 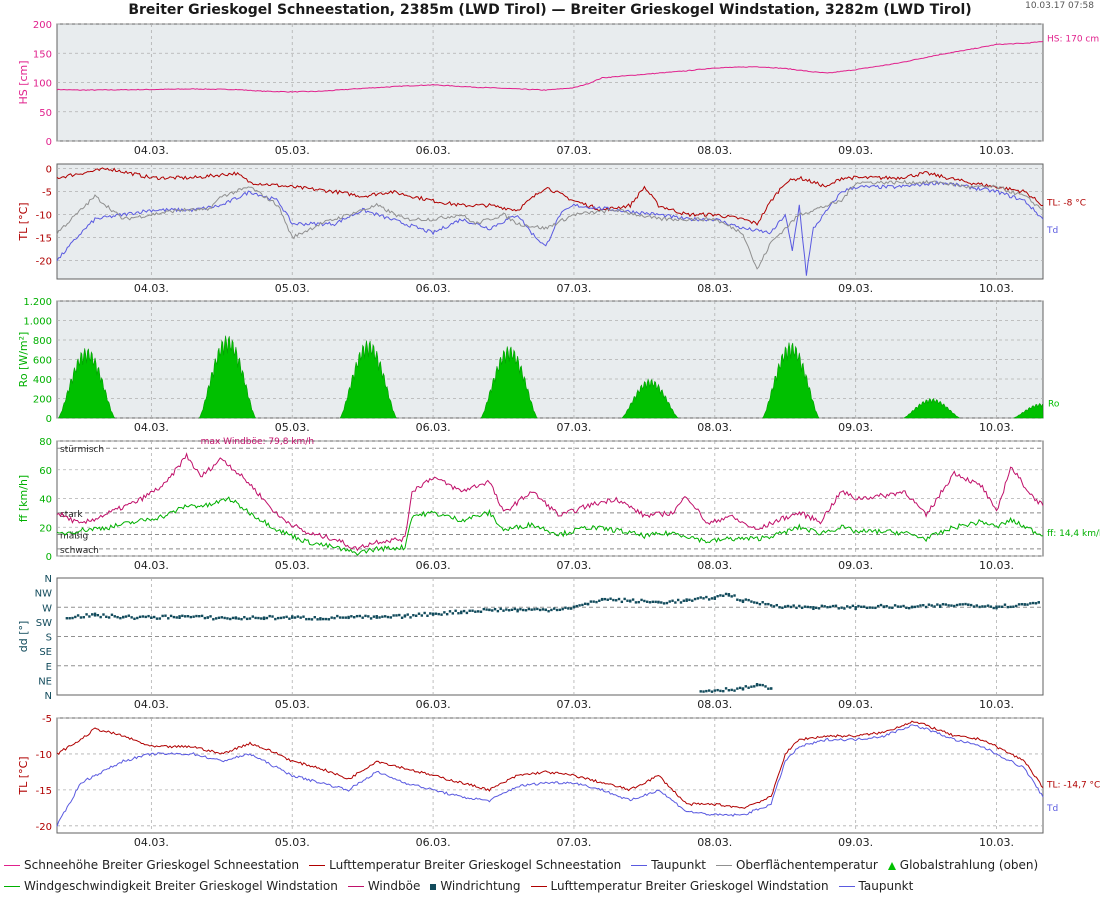 I want to click on x-tick-label: 10.03., so click(x=996, y=427).